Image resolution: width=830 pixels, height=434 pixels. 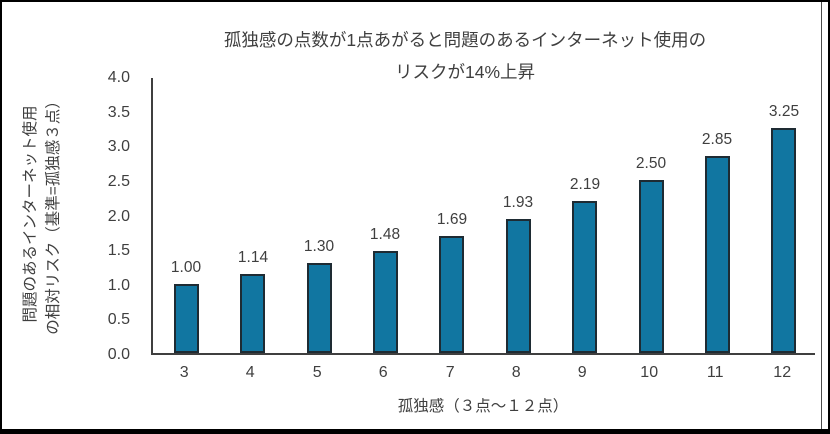 What do you see at coordinates (782, 372) in the screenshot?
I see `x-tick-label: 12` at bounding box center [782, 372].